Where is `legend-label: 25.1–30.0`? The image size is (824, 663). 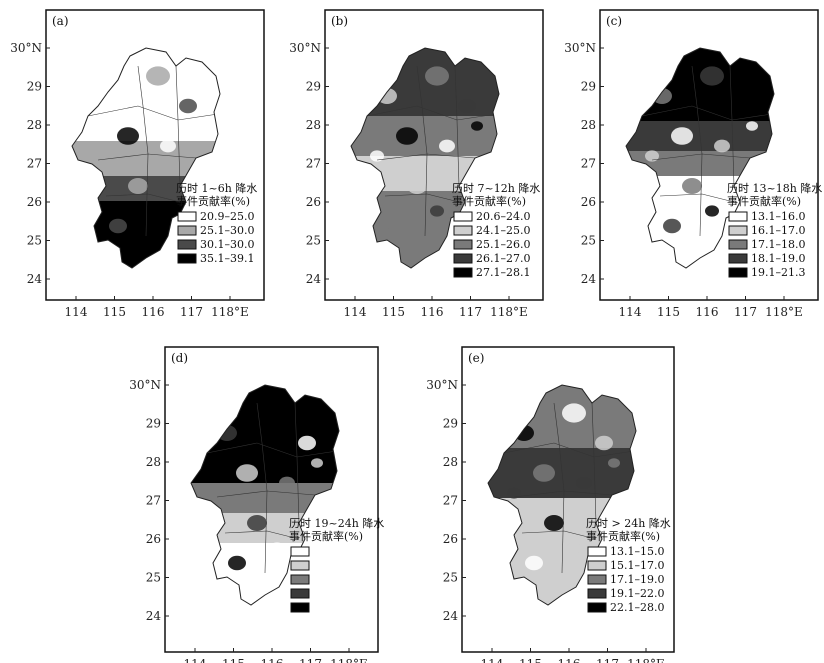 legend-label: 25.1–30.0 is located at coordinates (227, 230).